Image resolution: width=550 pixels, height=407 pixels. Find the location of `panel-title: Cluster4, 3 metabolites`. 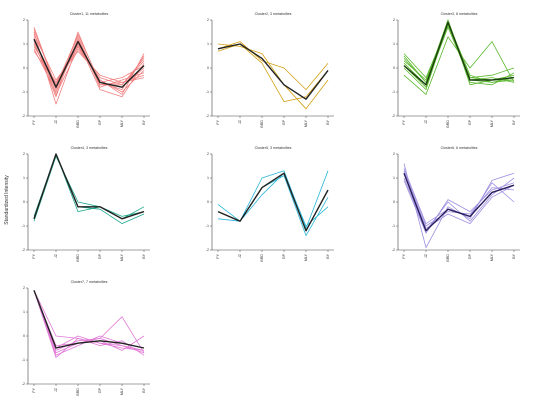

panel-title: Cluster4, 3 metabolites is located at coordinates (89, 148).